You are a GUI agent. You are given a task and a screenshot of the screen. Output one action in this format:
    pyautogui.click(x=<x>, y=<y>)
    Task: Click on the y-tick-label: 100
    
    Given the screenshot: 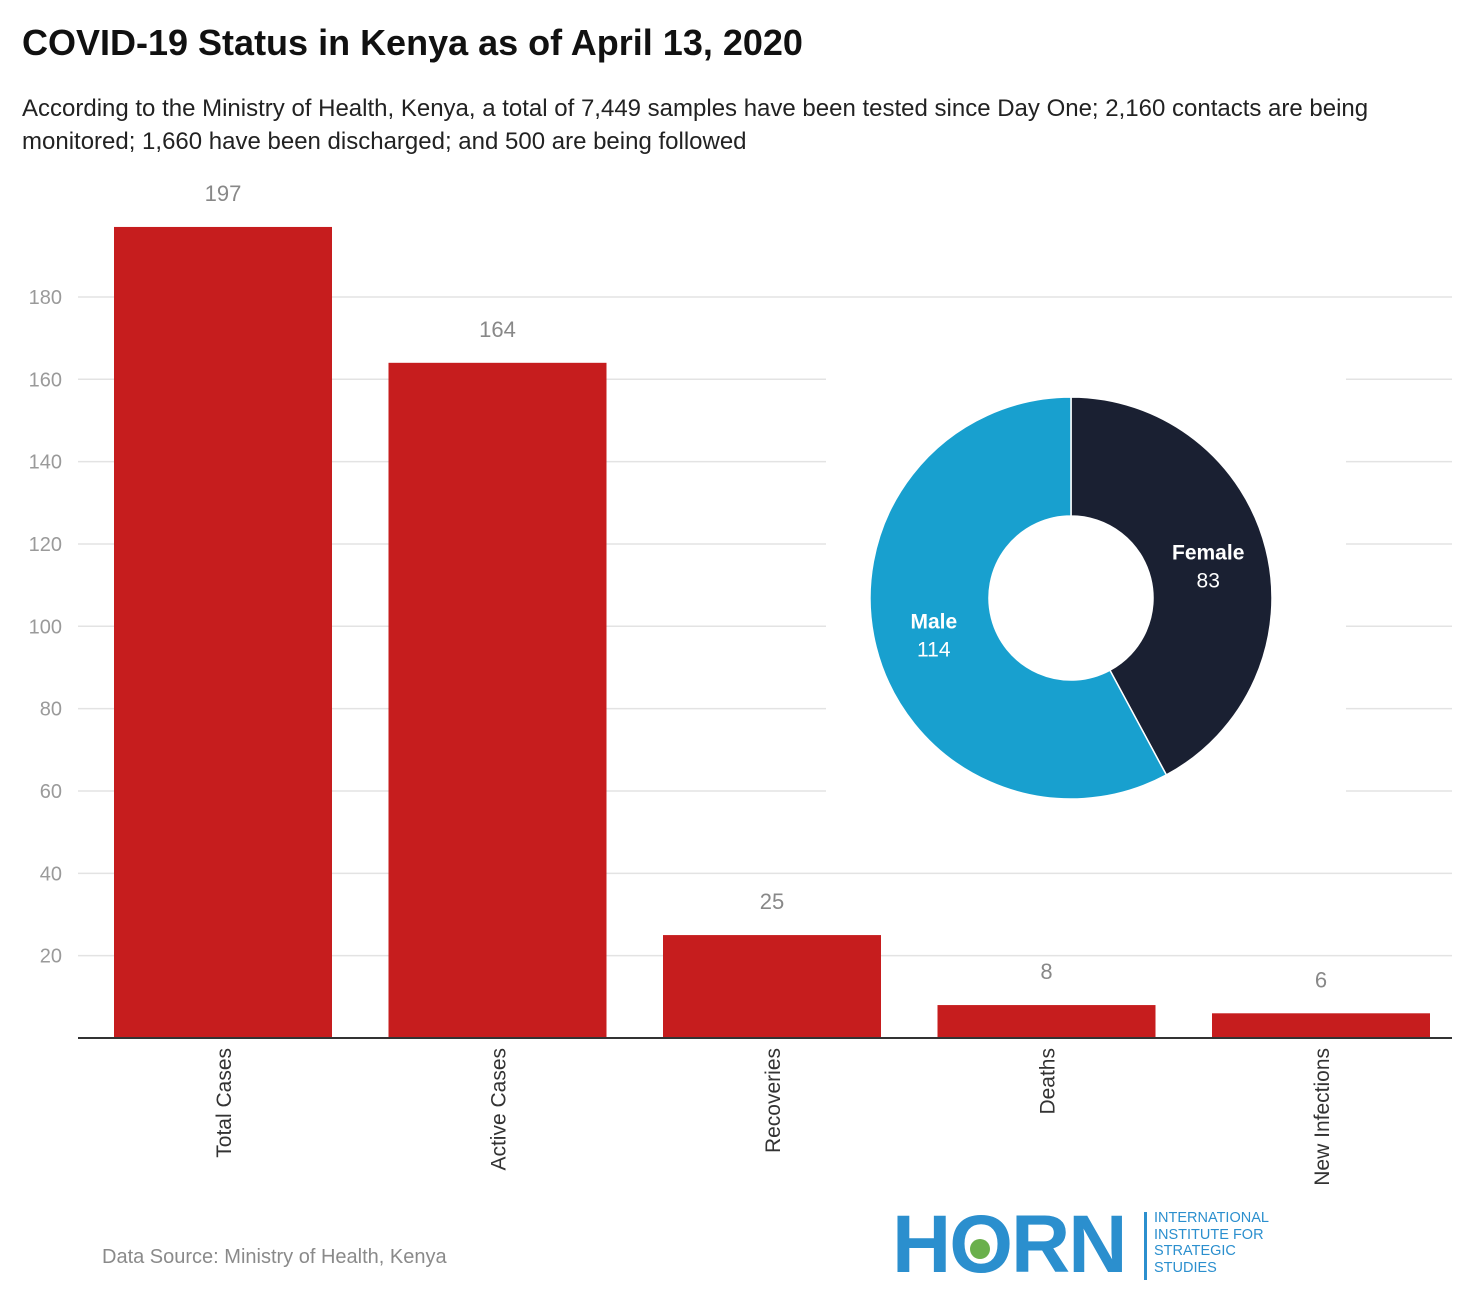 What is the action you would take?
    pyautogui.click(x=45, y=627)
    